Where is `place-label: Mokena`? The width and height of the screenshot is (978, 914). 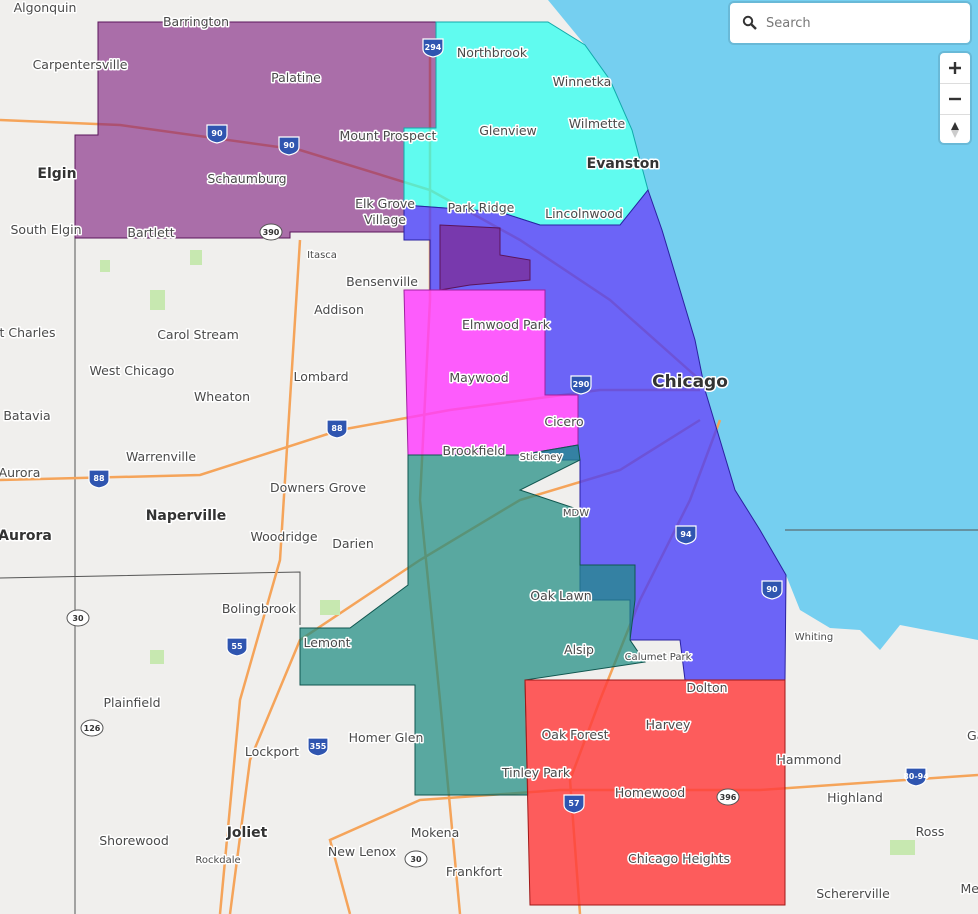
place-label: Mokena is located at coordinates (435, 832).